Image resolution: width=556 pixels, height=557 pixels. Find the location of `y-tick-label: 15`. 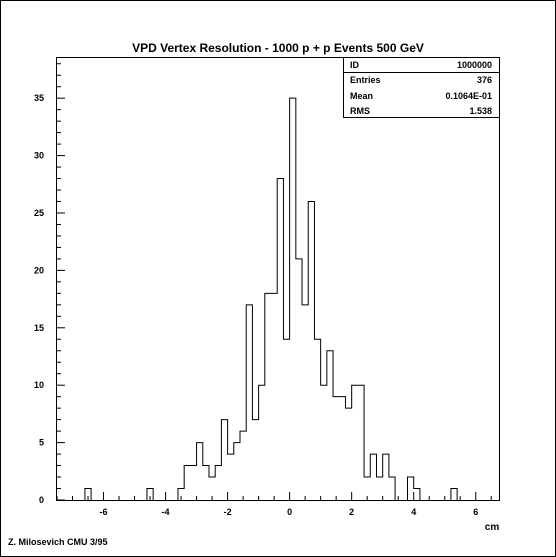

y-tick-label: 15 is located at coordinates (39, 328).